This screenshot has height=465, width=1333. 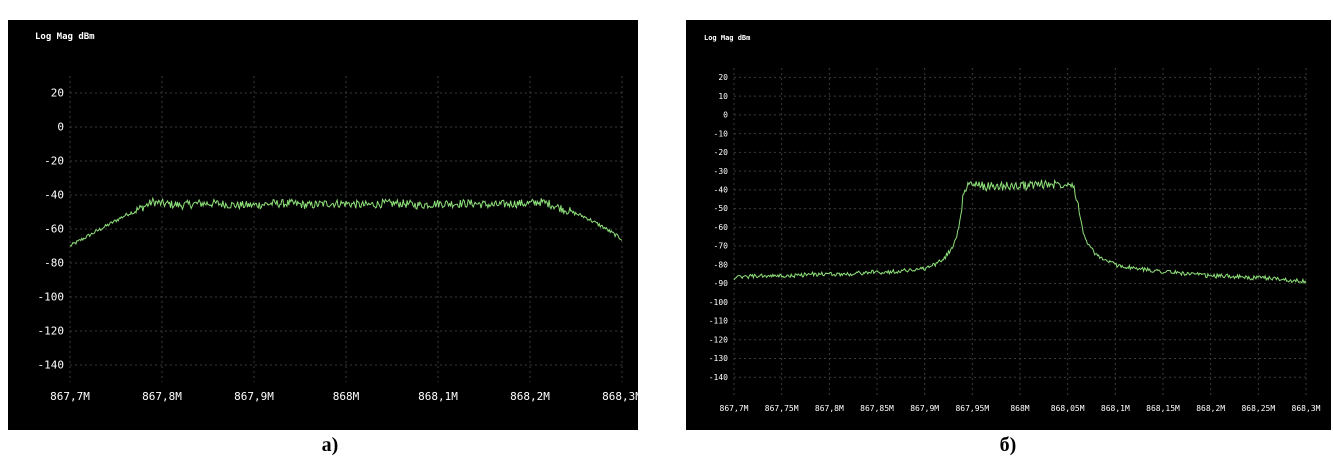 I want to click on y-tick-label: -10, so click(x=721, y=133).